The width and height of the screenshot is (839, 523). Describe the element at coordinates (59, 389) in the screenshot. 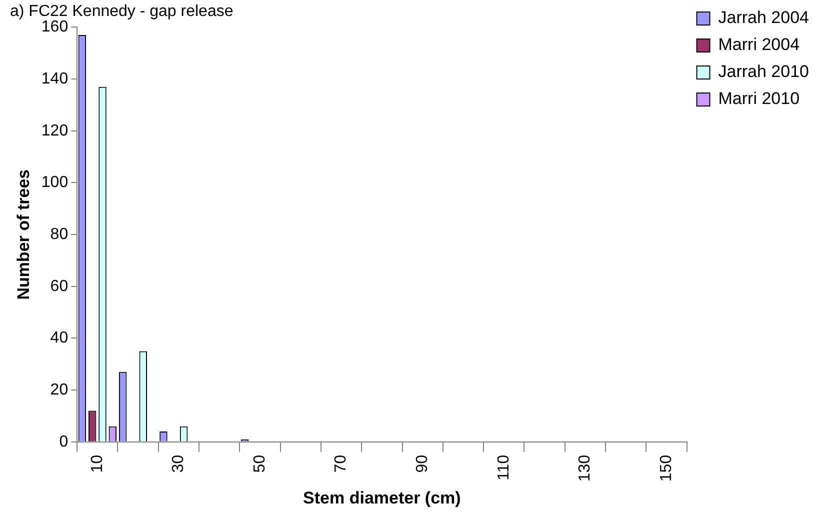

I see `y-tick-label: 20` at that location.